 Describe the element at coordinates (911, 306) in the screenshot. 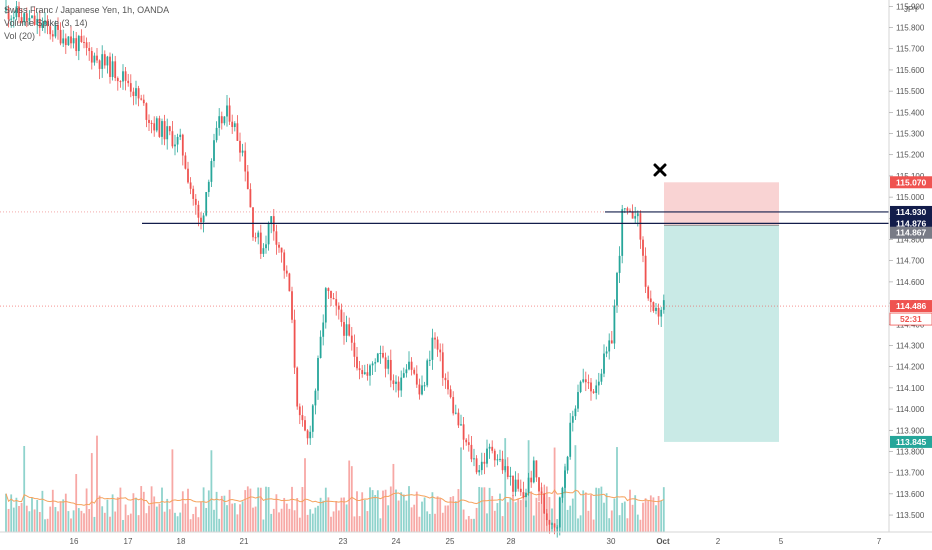

I see `current-price-tag: 114.486` at that location.